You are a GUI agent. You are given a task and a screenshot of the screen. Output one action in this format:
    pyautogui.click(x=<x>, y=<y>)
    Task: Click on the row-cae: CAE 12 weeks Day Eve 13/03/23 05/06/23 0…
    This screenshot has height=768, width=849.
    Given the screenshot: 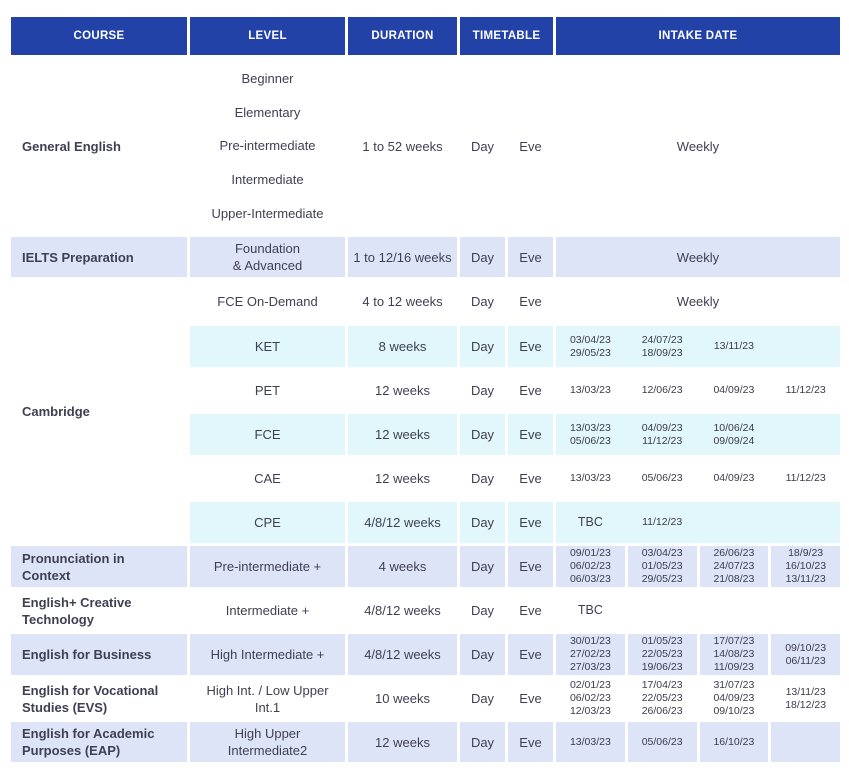 What is the action you would take?
    pyautogui.click(x=515, y=478)
    